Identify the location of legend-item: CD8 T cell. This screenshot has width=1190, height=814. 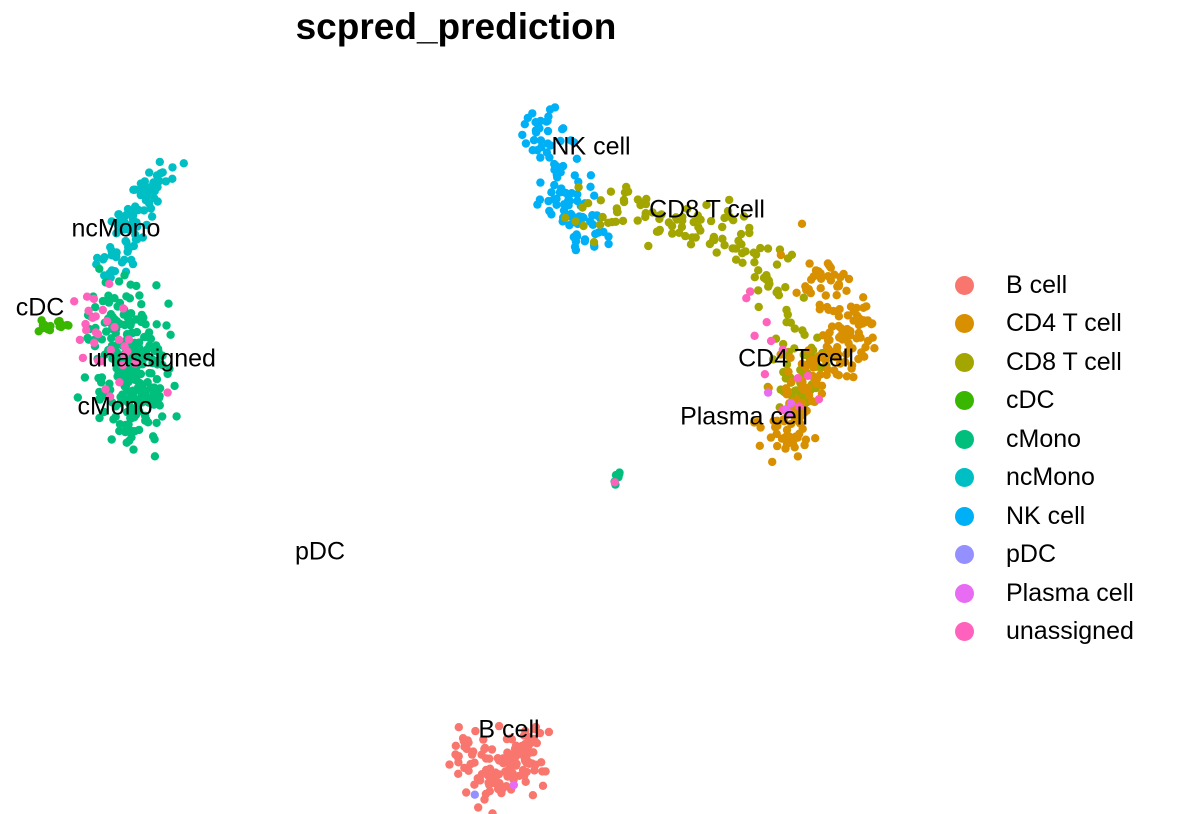
(1044, 362).